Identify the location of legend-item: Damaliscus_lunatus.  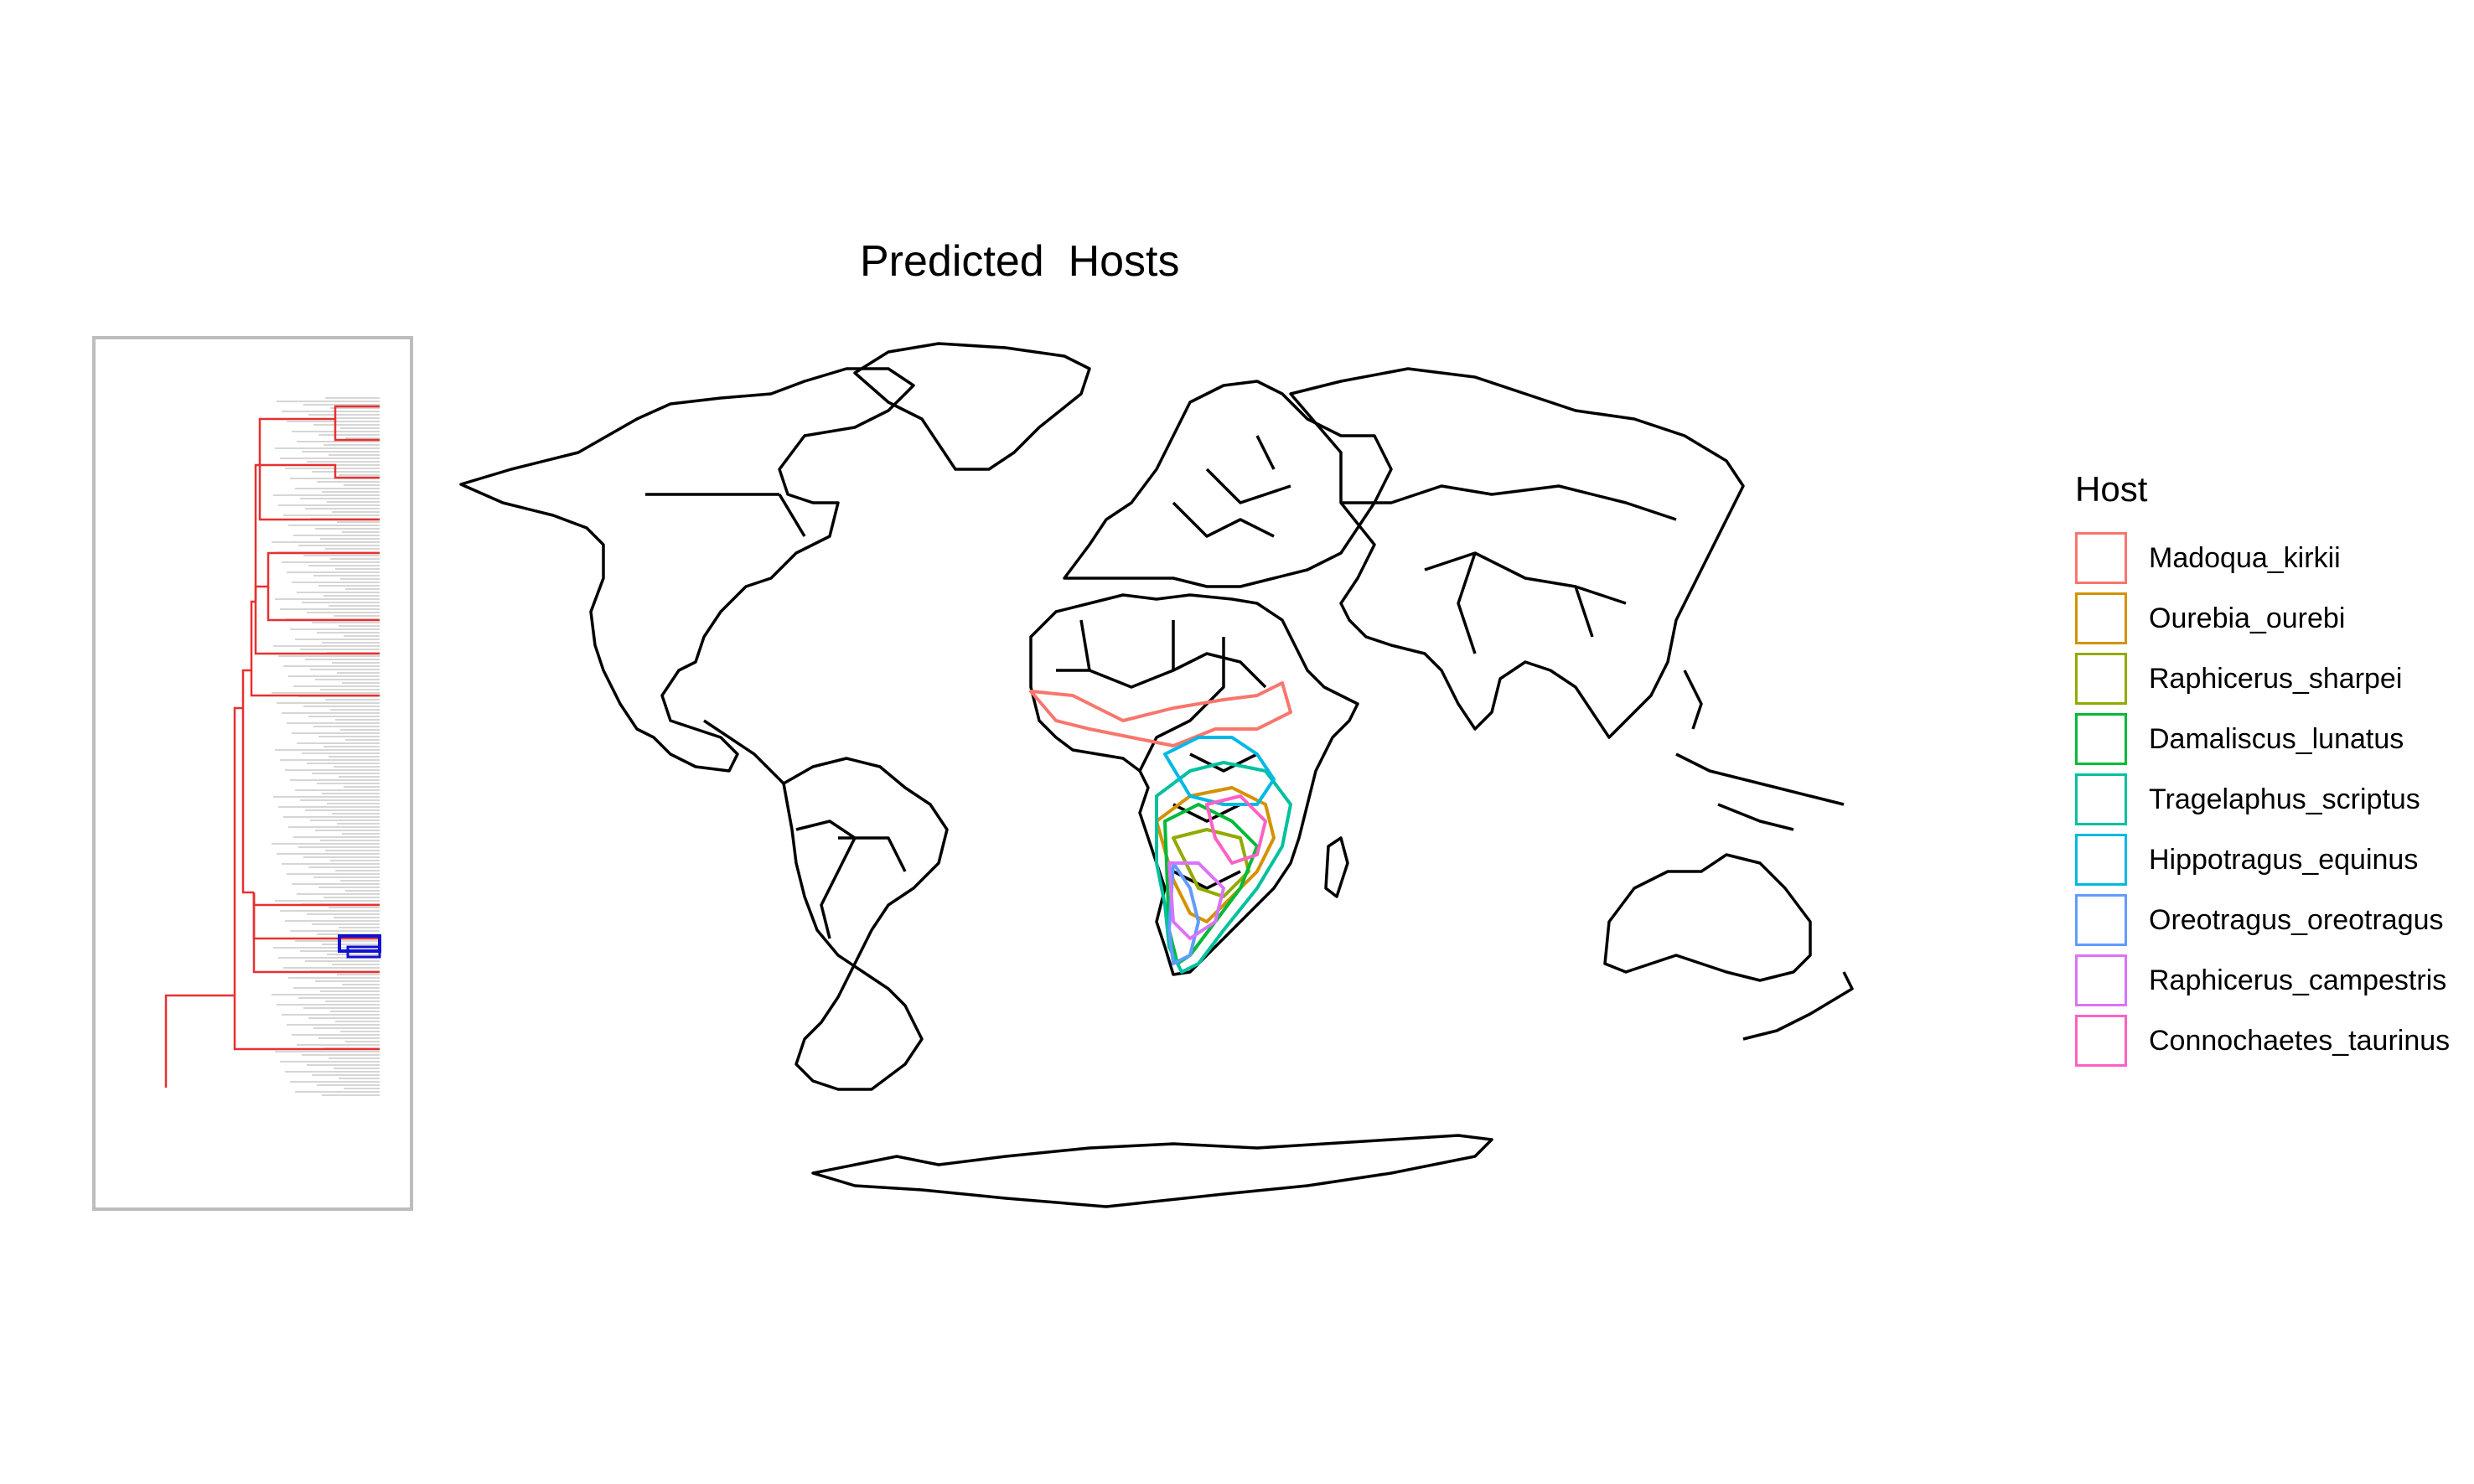
(2262, 739).